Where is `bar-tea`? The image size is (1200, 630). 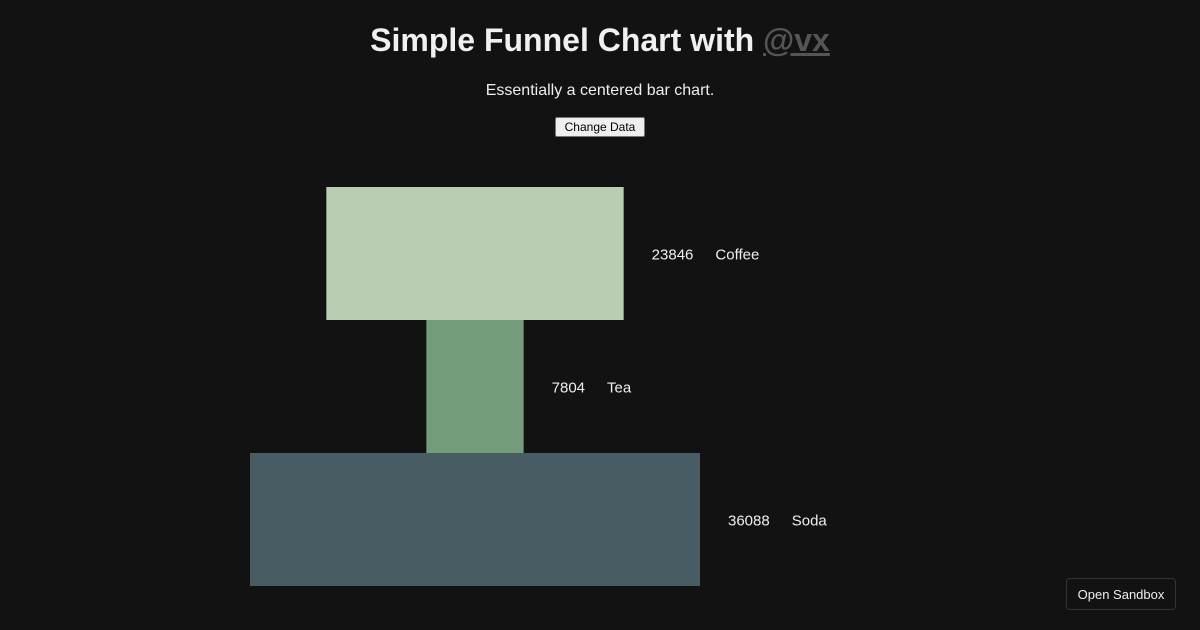 bar-tea is located at coordinates (475, 386).